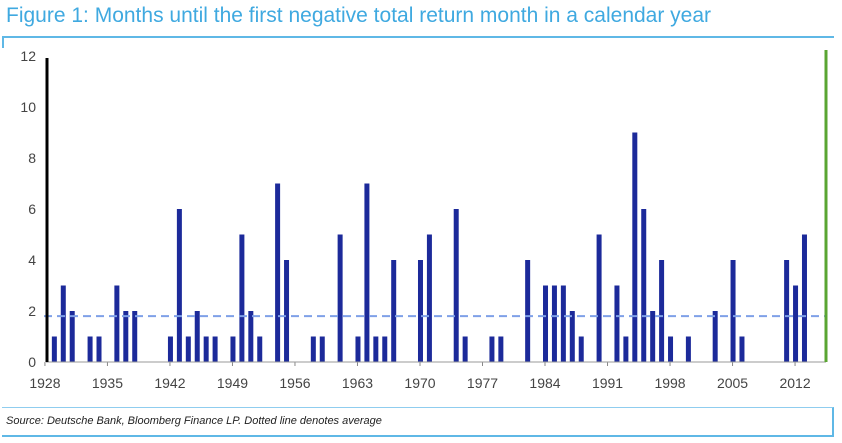 Image resolution: width=842 pixels, height=443 pixels. Describe the element at coordinates (418, 422) in the screenshot. I see `source-frame` at that location.